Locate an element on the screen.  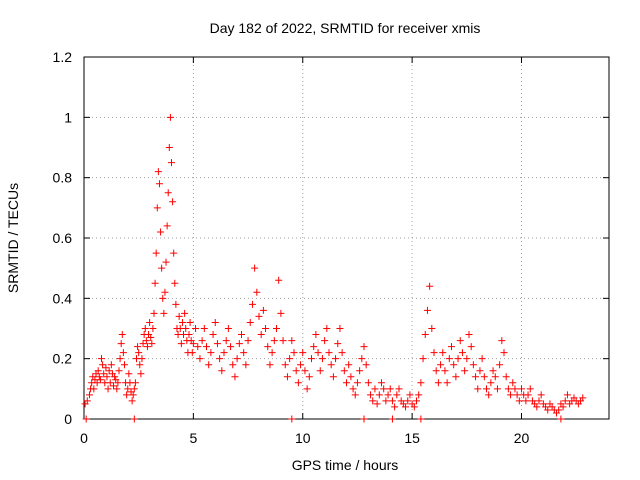
y-tick-label: 0 is located at coordinates (68, 419).